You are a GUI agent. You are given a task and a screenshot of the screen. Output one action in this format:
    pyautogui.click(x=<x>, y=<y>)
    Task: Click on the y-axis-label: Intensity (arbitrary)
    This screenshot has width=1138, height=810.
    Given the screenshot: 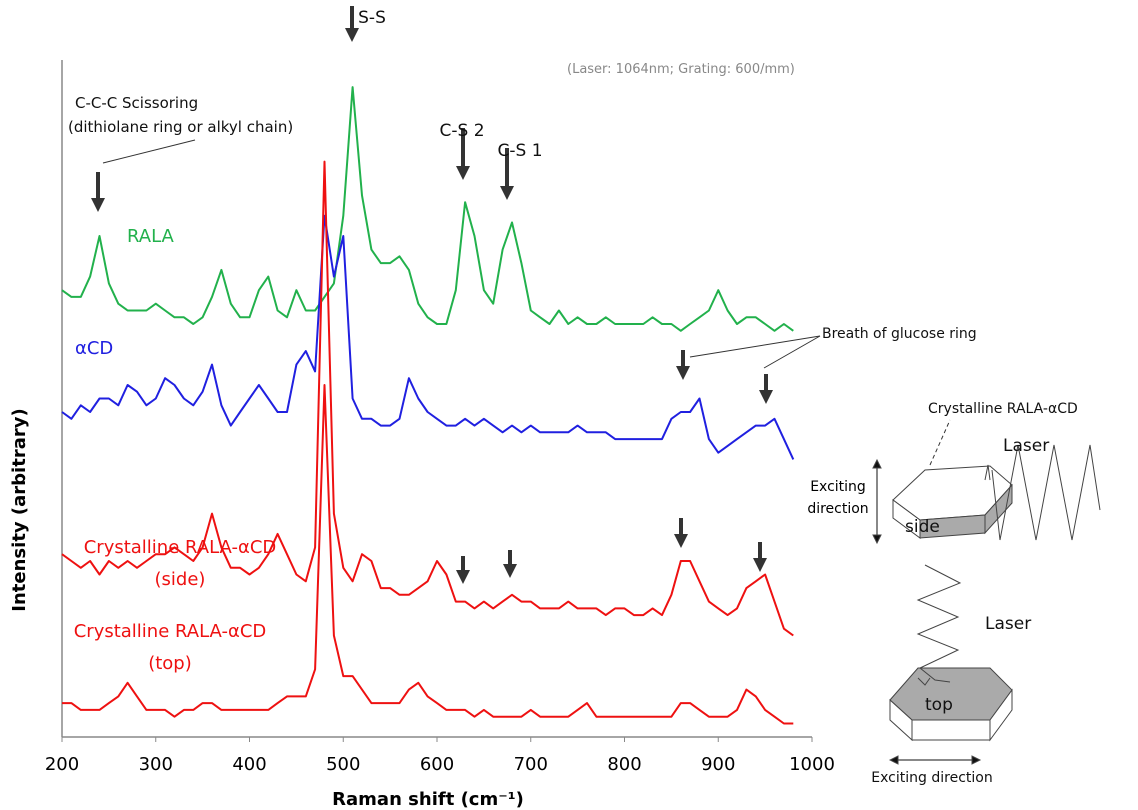 What is the action you would take?
    pyautogui.click(x=19, y=509)
    